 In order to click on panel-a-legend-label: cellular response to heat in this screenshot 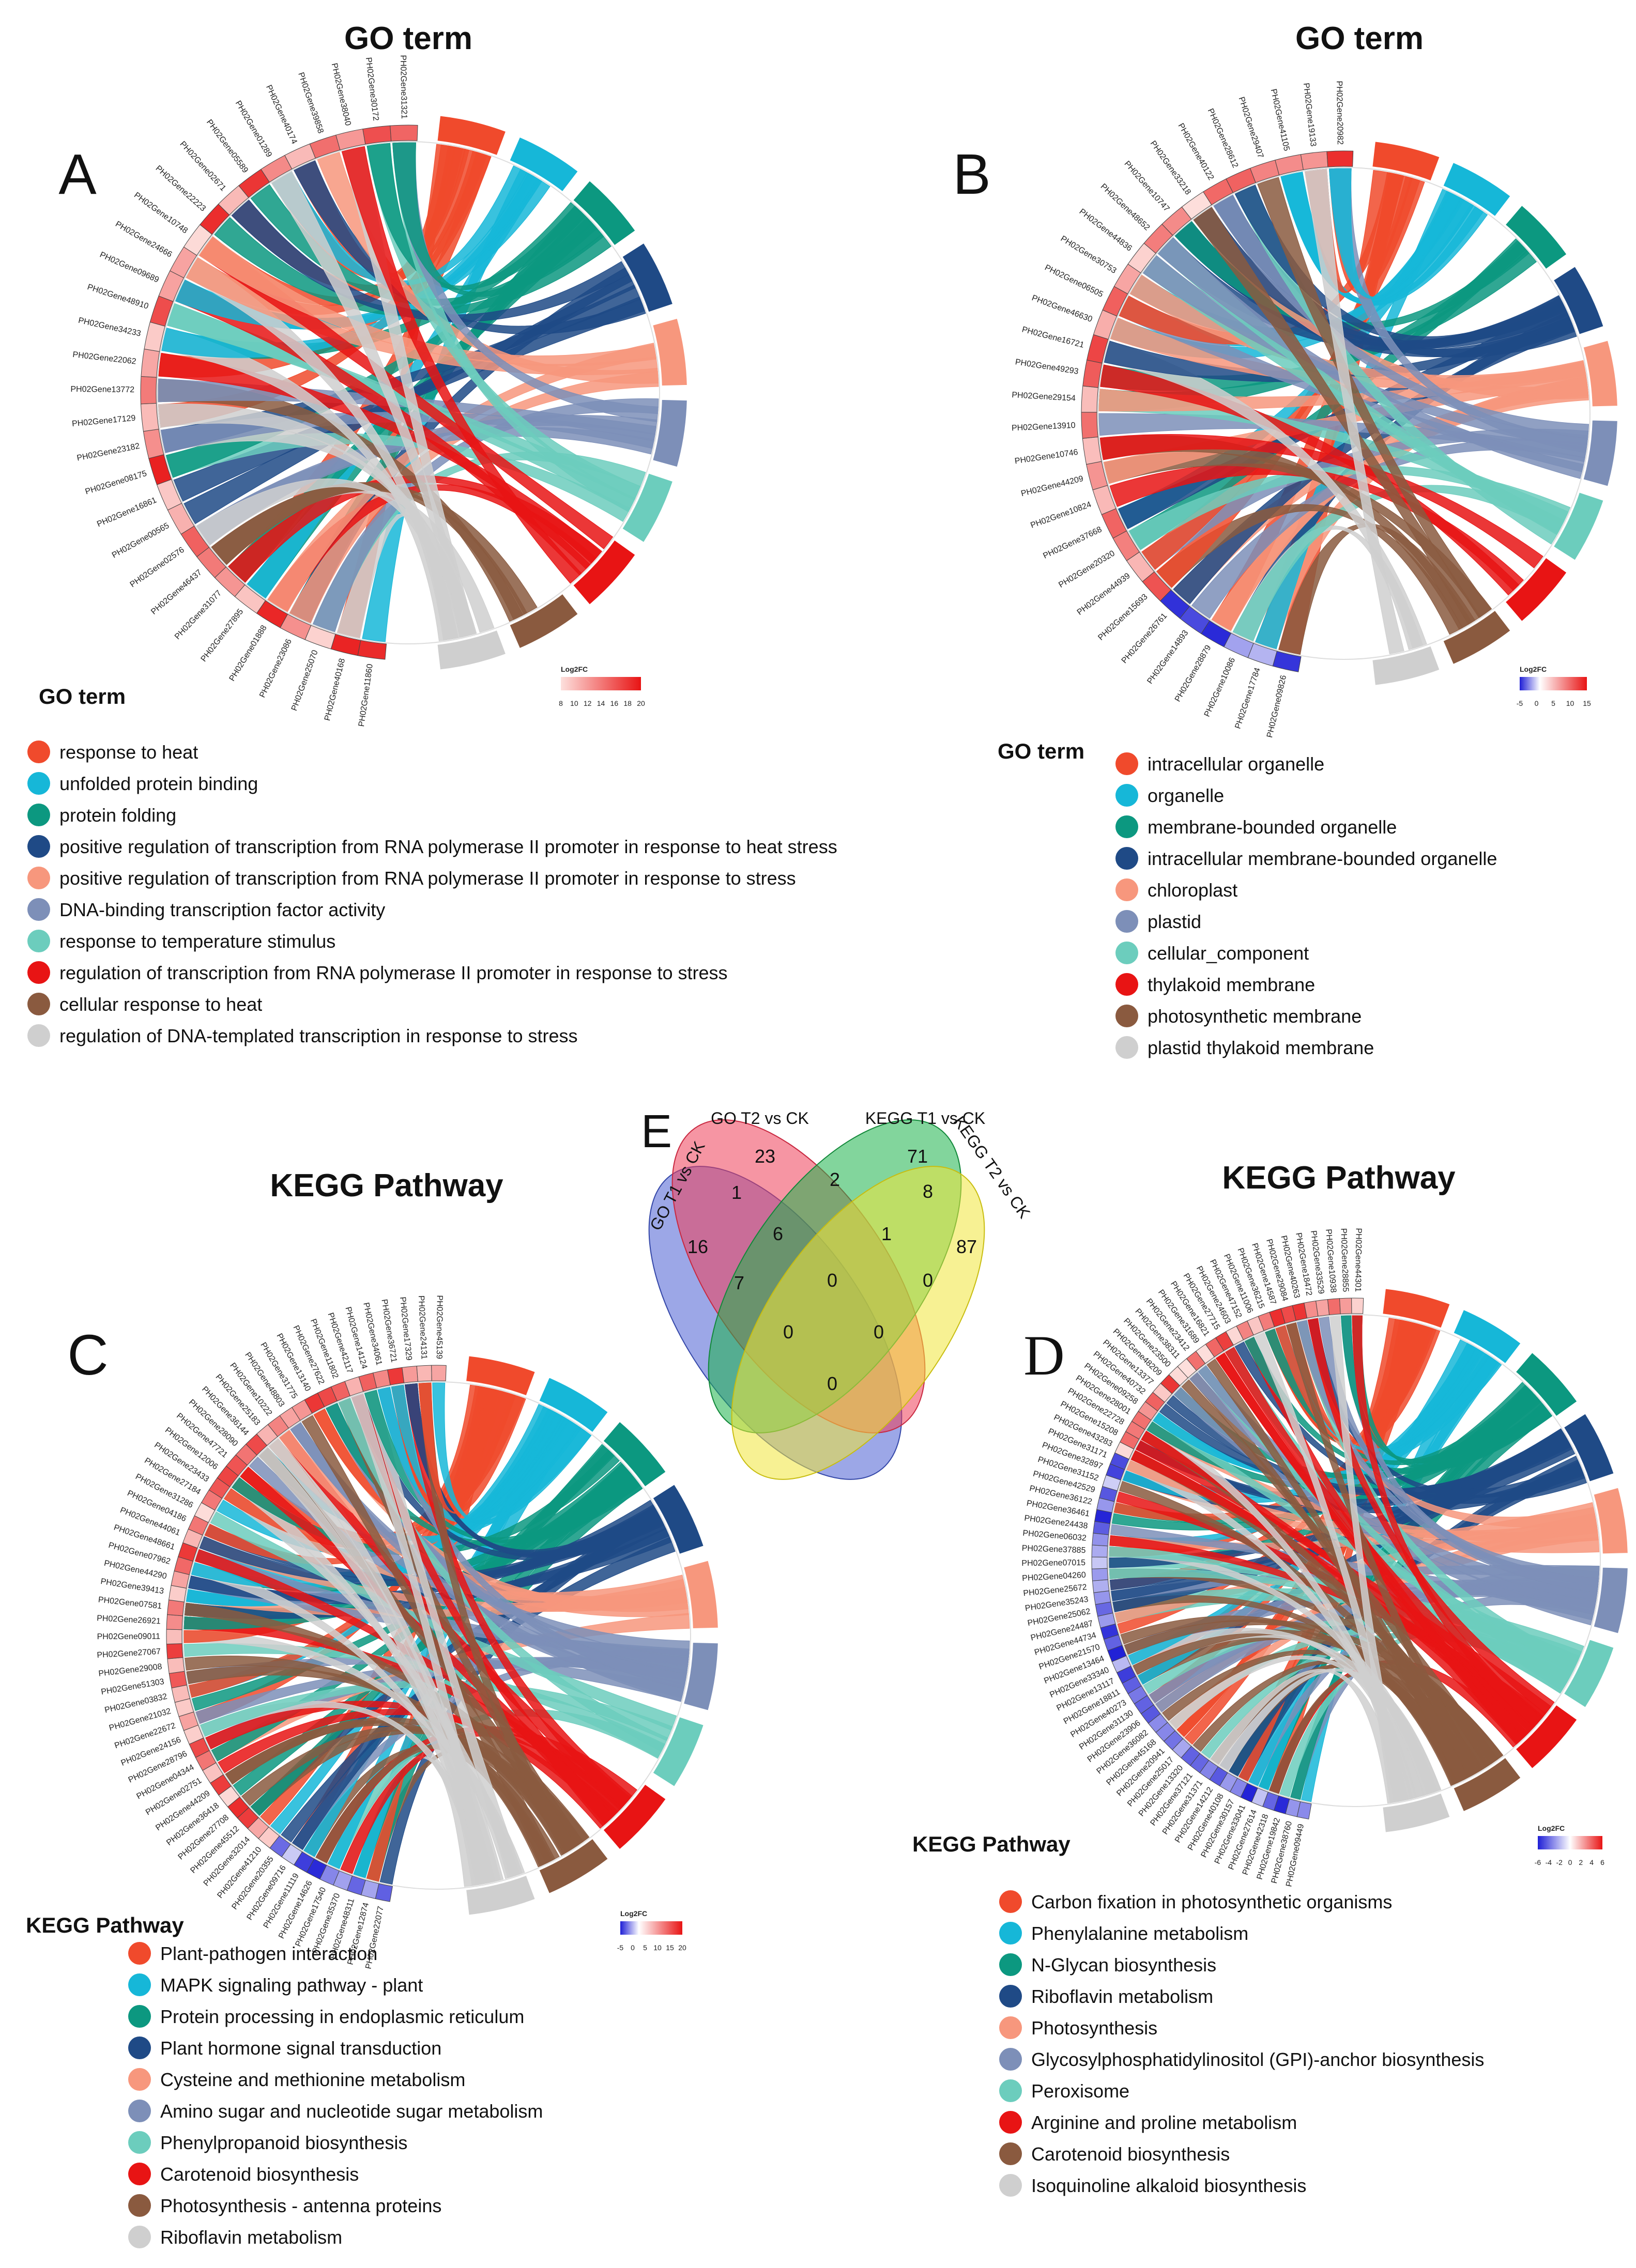, I will do `click(160, 1004)`.